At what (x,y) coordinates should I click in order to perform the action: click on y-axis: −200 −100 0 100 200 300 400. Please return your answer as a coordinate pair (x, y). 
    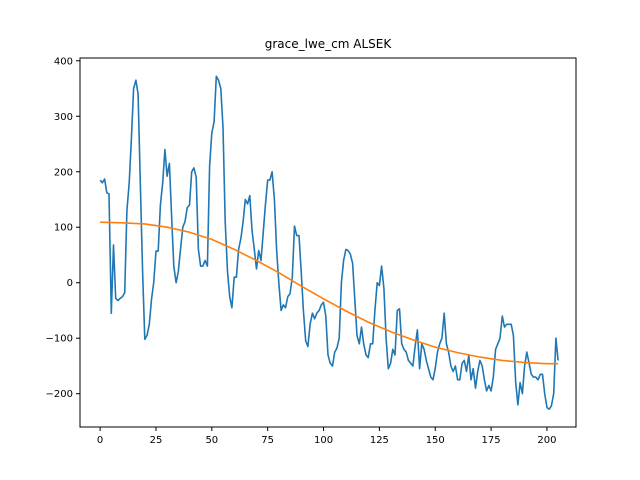
    Looking at the image, I should click on (63, 228).